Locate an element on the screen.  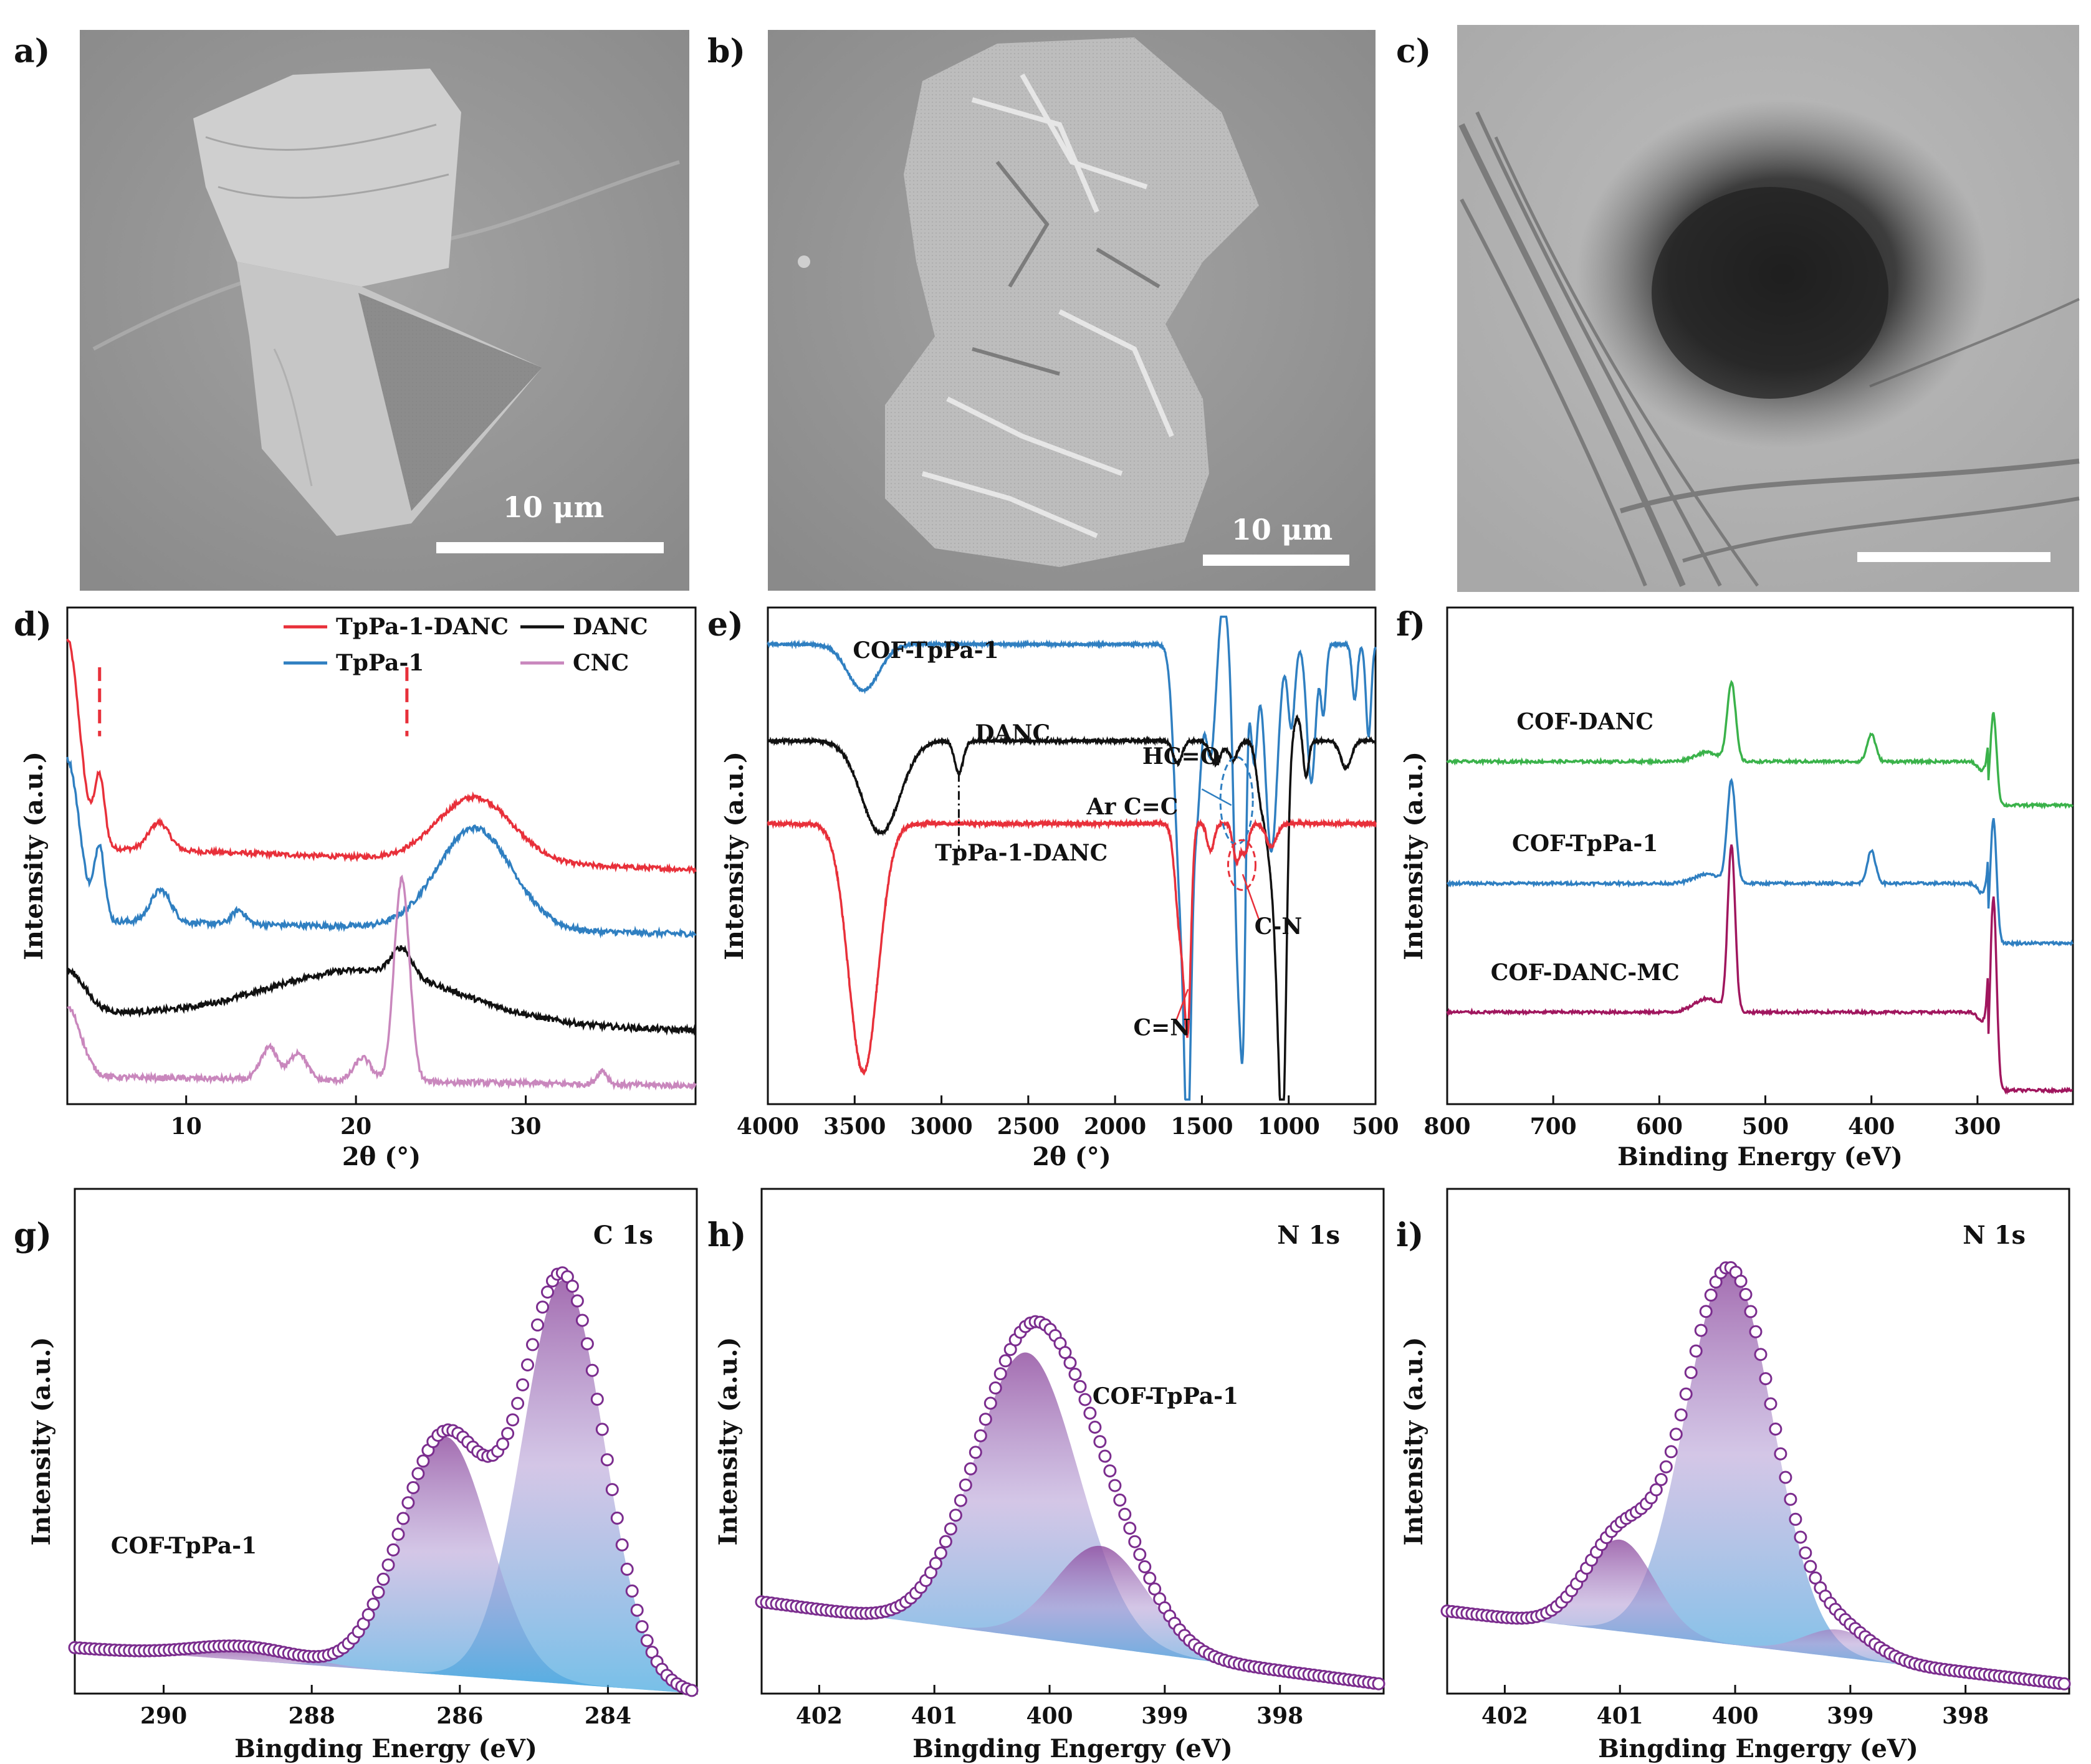
legend-label-tppa-1: TpPa-1 is located at coordinates (380, 663).